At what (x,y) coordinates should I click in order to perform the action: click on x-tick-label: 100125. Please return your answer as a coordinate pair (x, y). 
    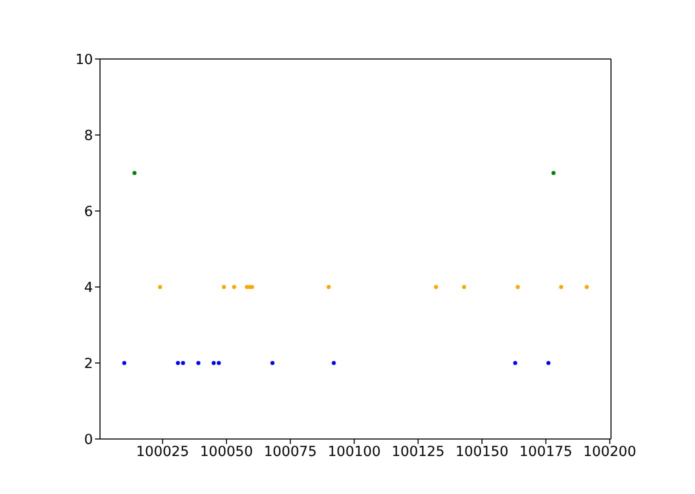
    Looking at the image, I should click on (418, 452).